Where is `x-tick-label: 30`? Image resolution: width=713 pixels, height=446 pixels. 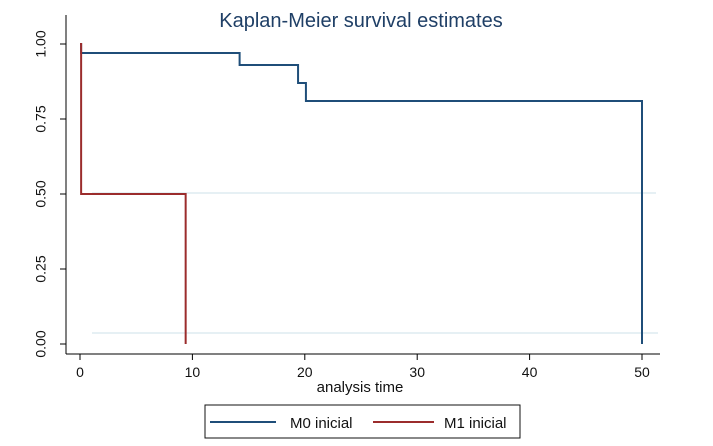 x-tick-label: 30 is located at coordinates (417, 372).